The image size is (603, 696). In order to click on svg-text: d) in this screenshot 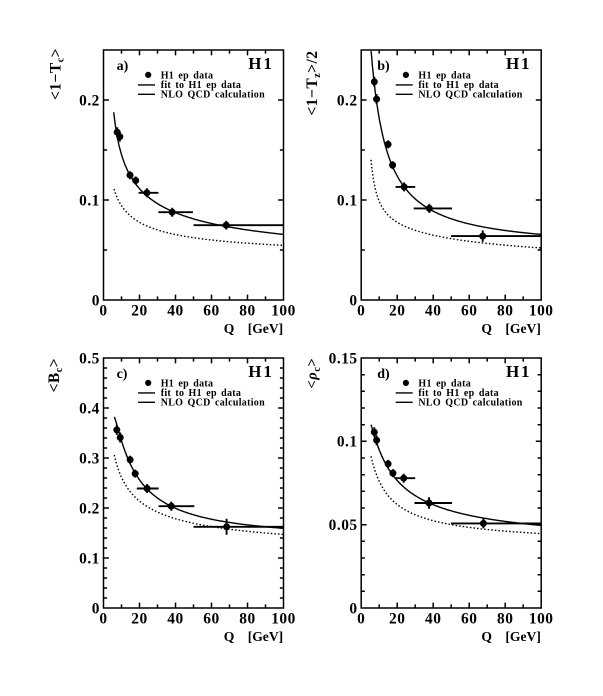, I will do `click(383, 374)`.